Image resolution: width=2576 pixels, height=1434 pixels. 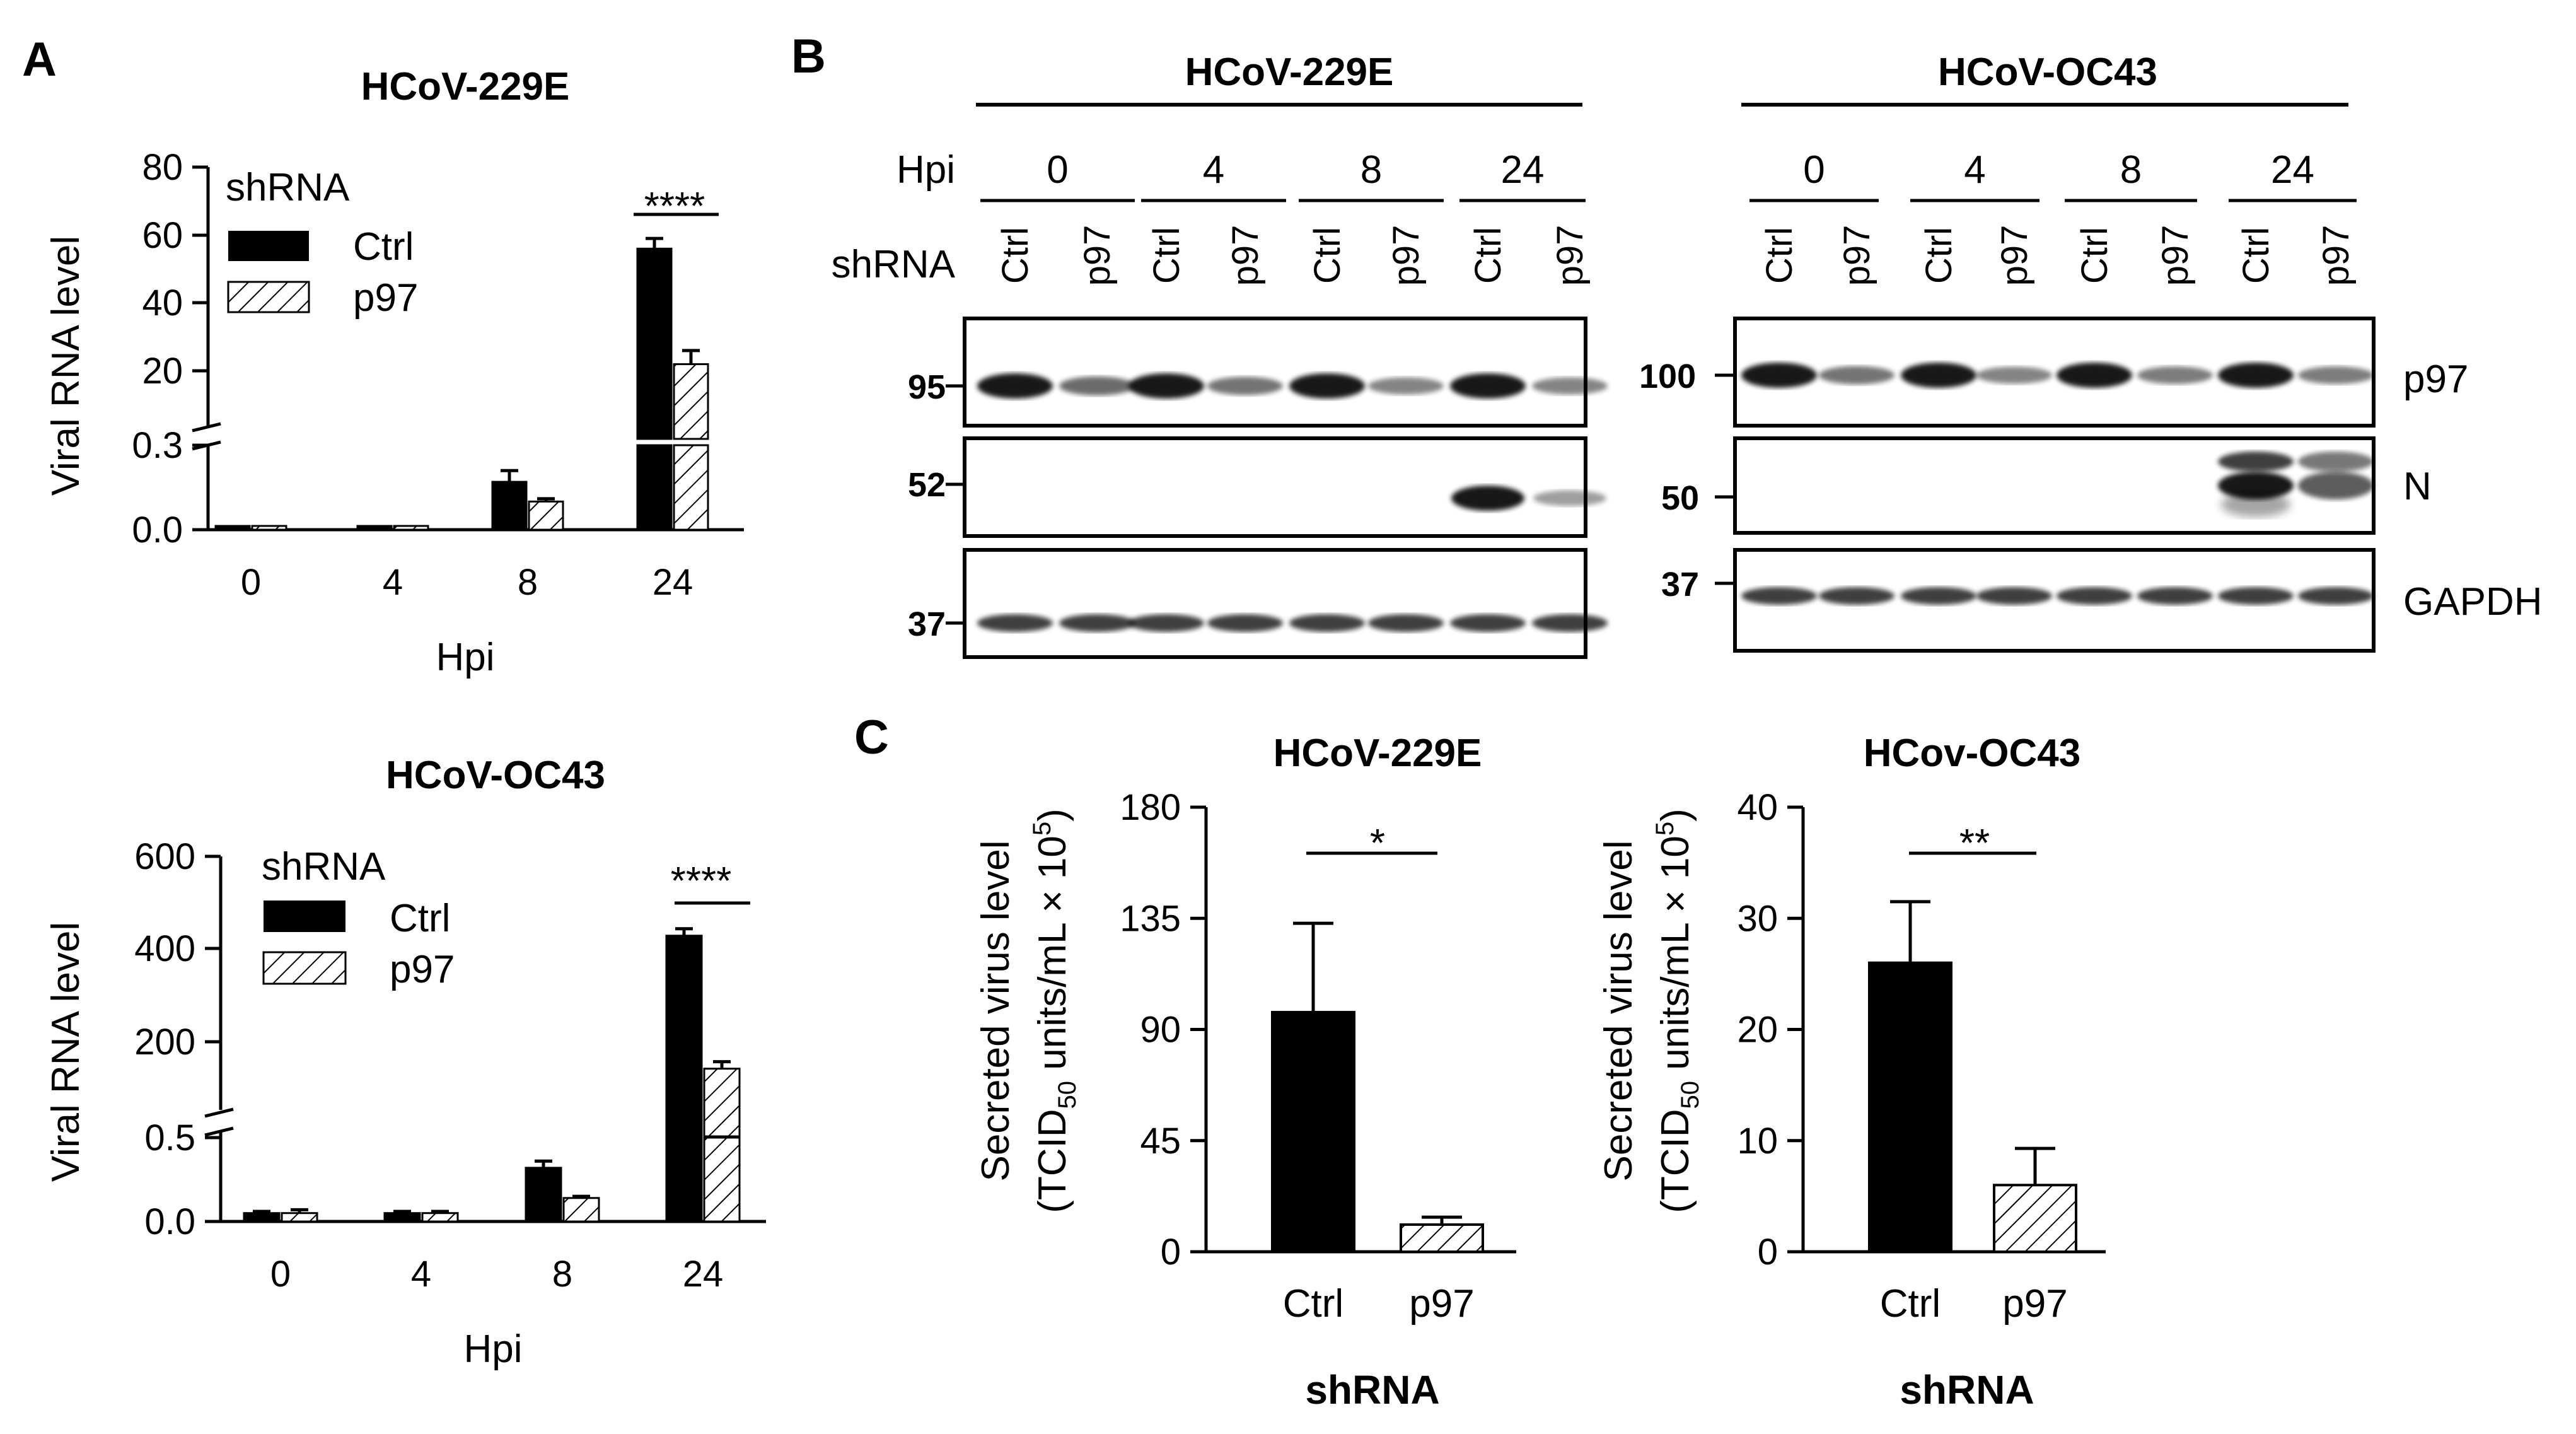 I want to click on y-tick-label: 200, so click(x=165, y=1042).